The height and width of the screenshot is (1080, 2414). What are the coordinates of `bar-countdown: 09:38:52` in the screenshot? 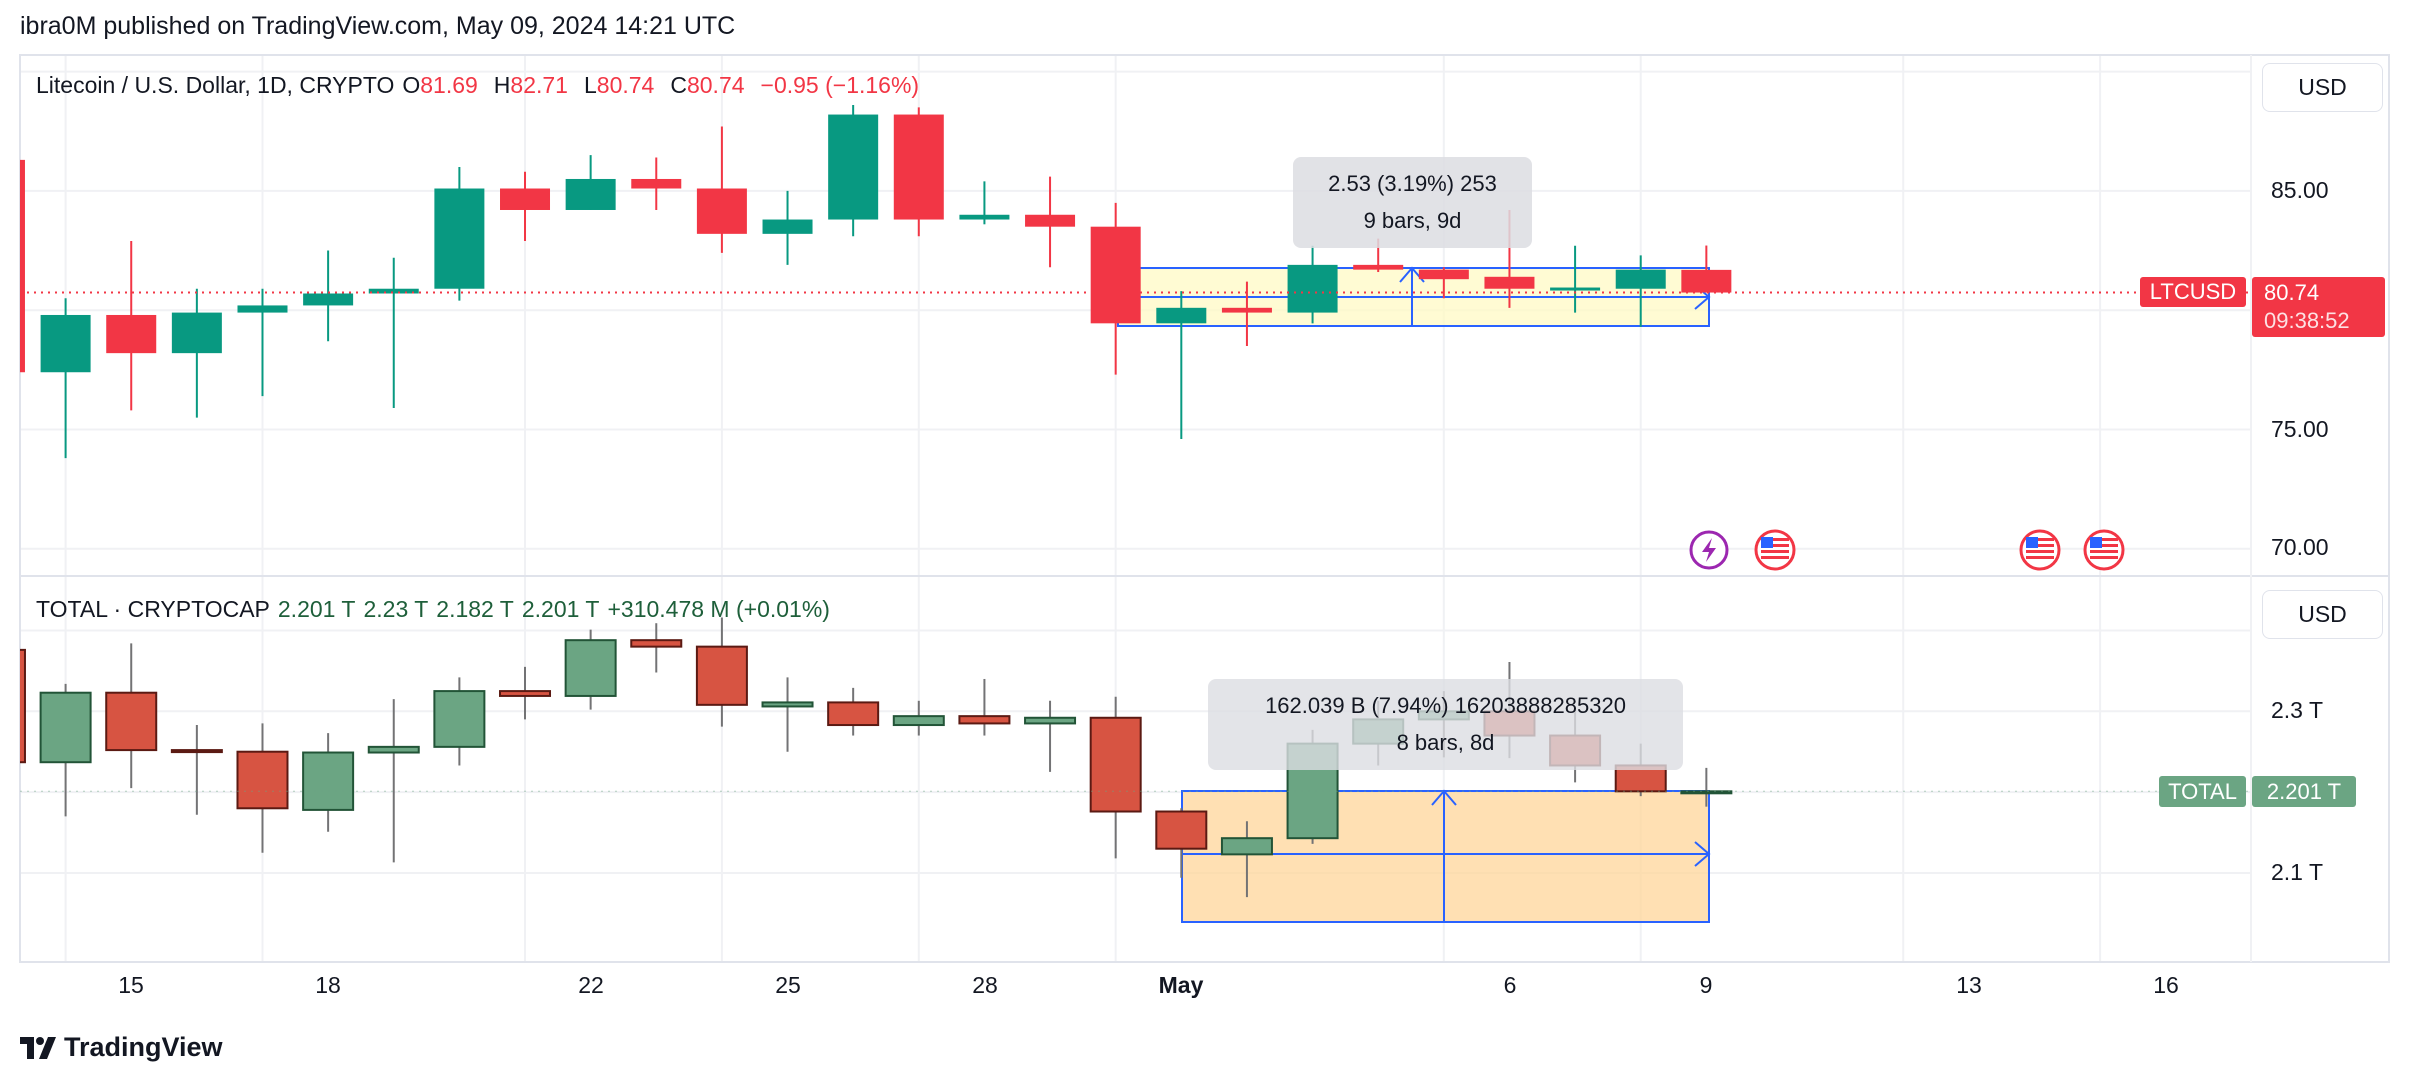 It's located at (2307, 320).